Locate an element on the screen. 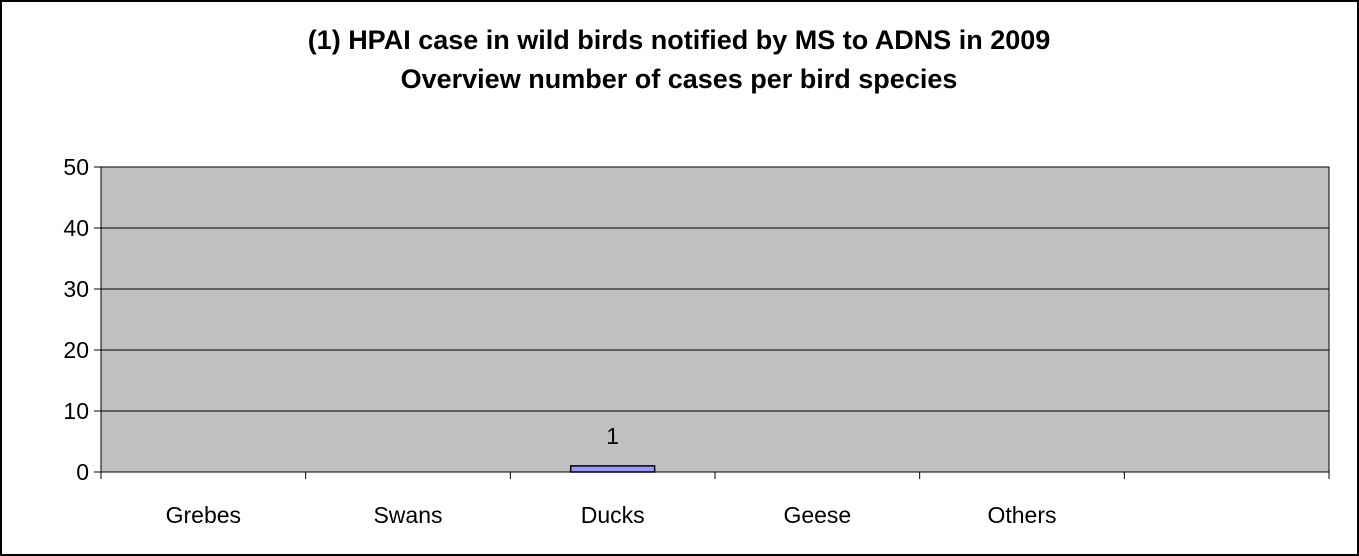 The height and width of the screenshot is (556, 1359). y-tick-label: 0 is located at coordinates (82, 472).